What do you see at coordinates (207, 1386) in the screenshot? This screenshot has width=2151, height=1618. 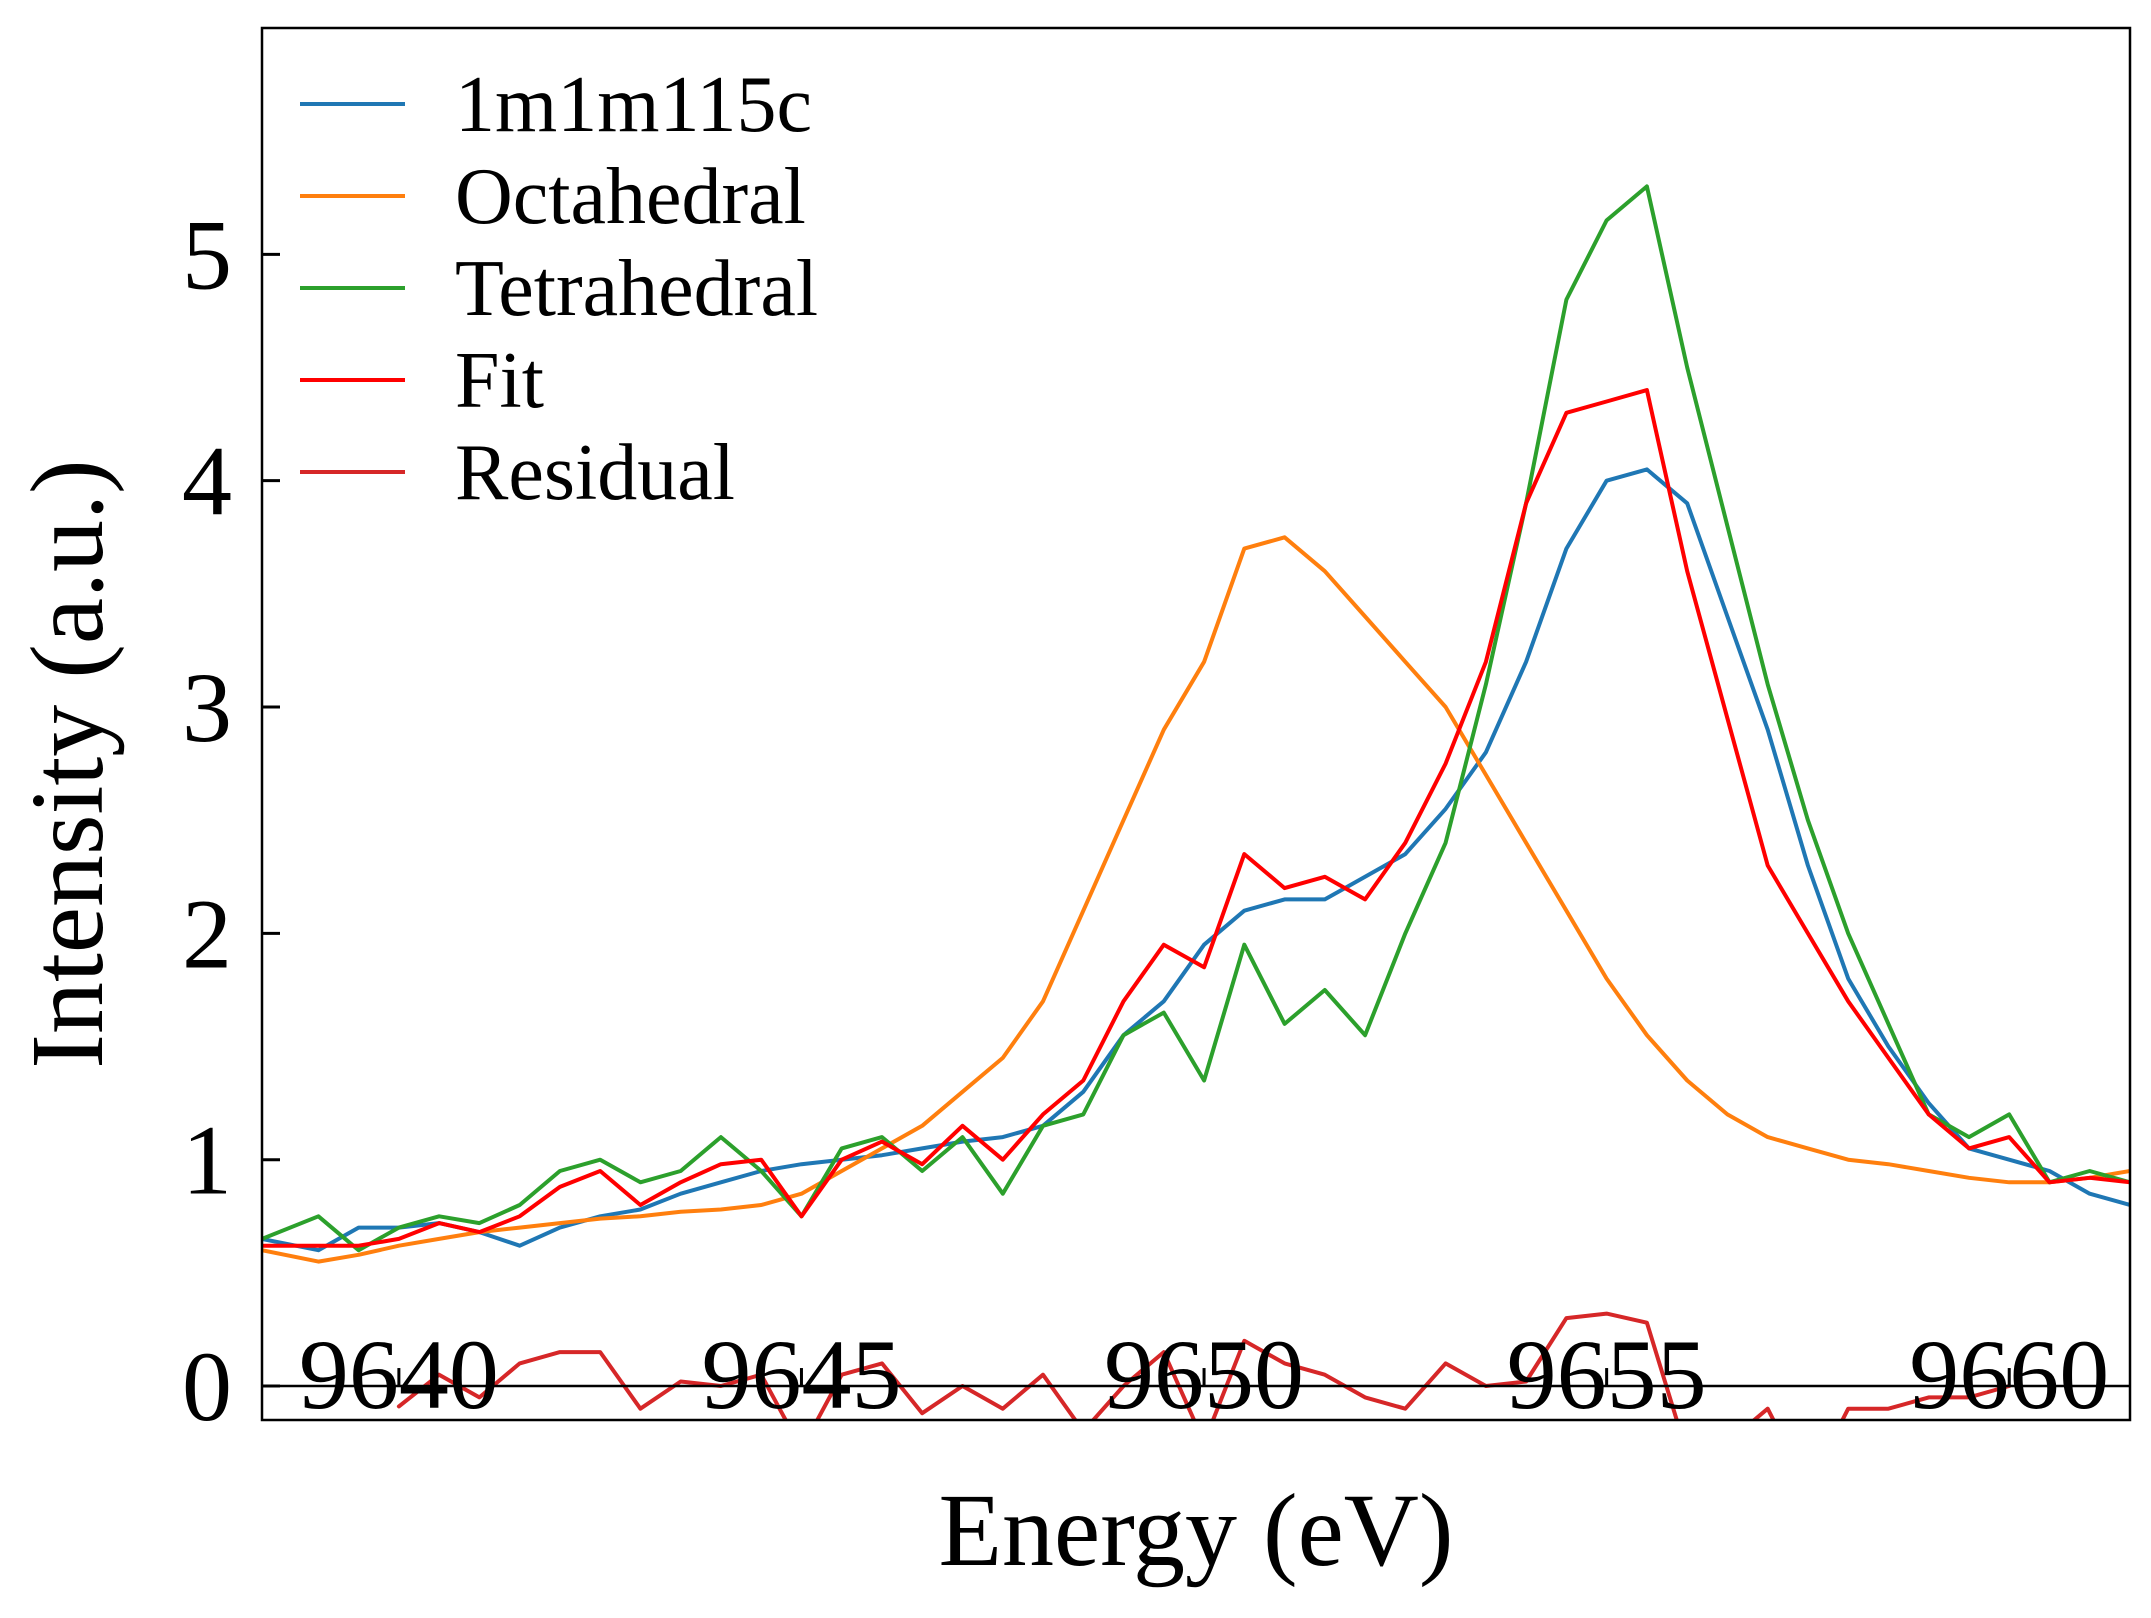 I see `y-tick-label: 0` at bounding box center [207, 1386].